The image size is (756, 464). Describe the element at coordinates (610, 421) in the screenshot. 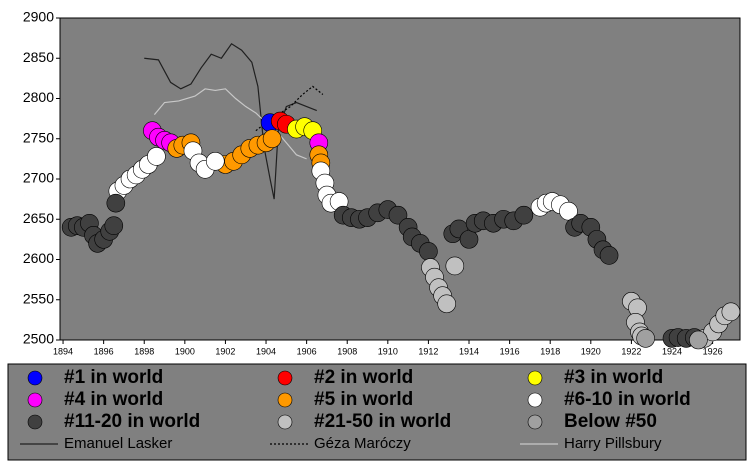

I see `legend-label: Below #50` at that location.